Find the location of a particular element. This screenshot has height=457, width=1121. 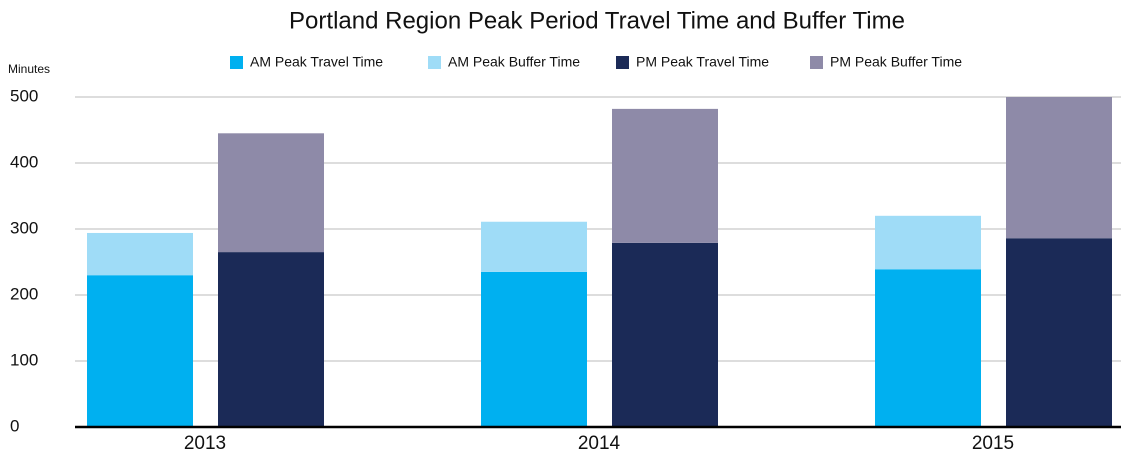

x-tick-label: 2014 is located at coordinates (599, 443).